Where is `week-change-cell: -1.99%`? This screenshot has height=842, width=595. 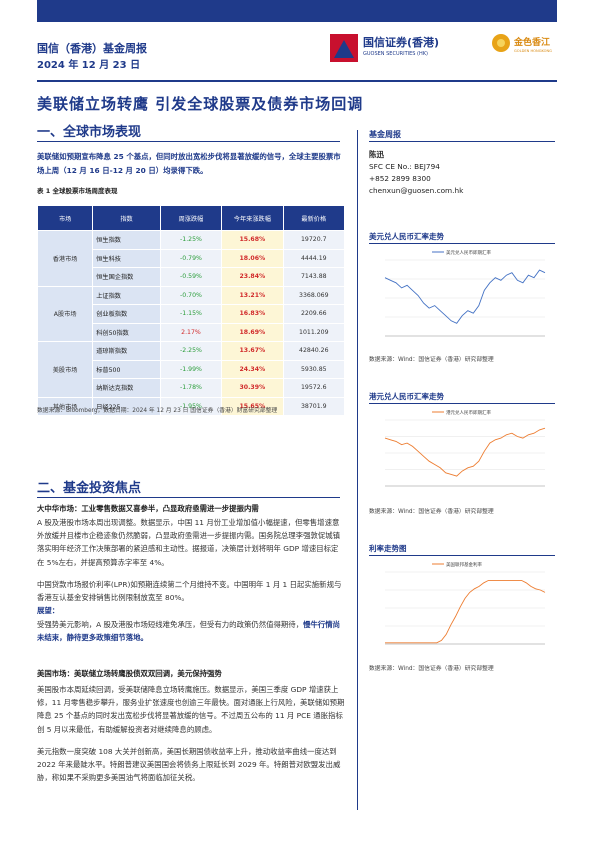 week-change-cell: -1.99% is located at coordinates (191, 369).